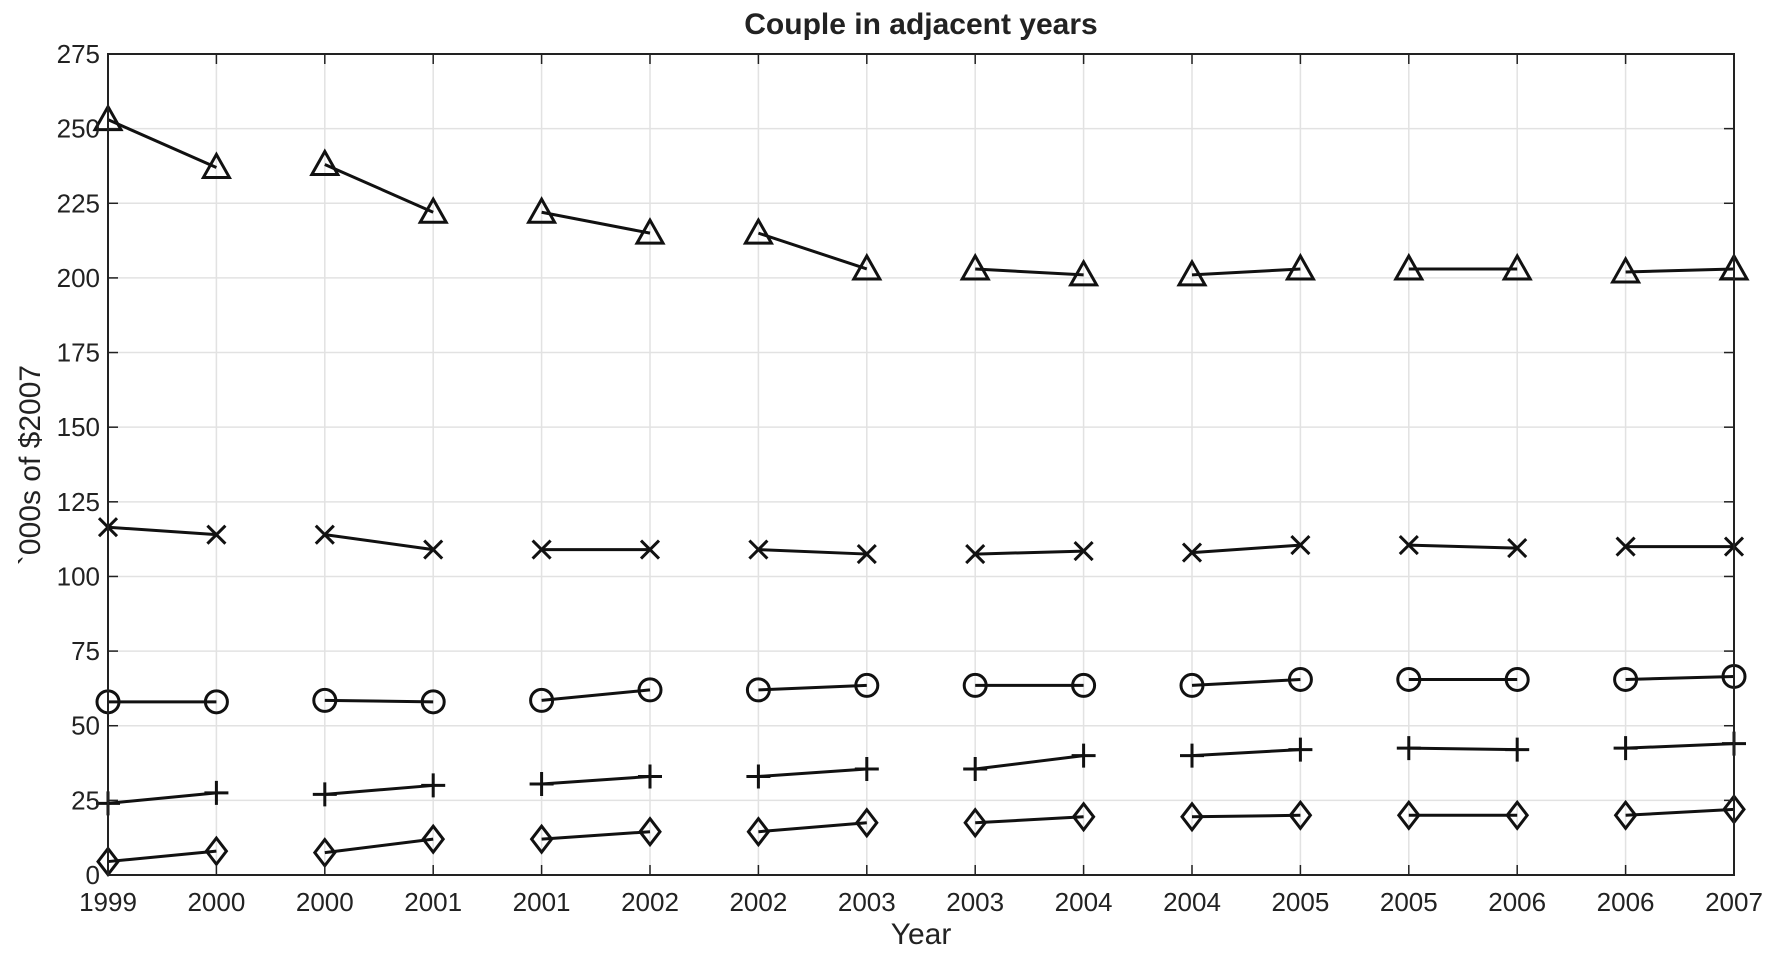 Image resolution: width=1773 pixels, height=955 pixels. Describe the element at coordinates (85, 651) in the screenshot. I see `y-tick-label: 75` at that location.